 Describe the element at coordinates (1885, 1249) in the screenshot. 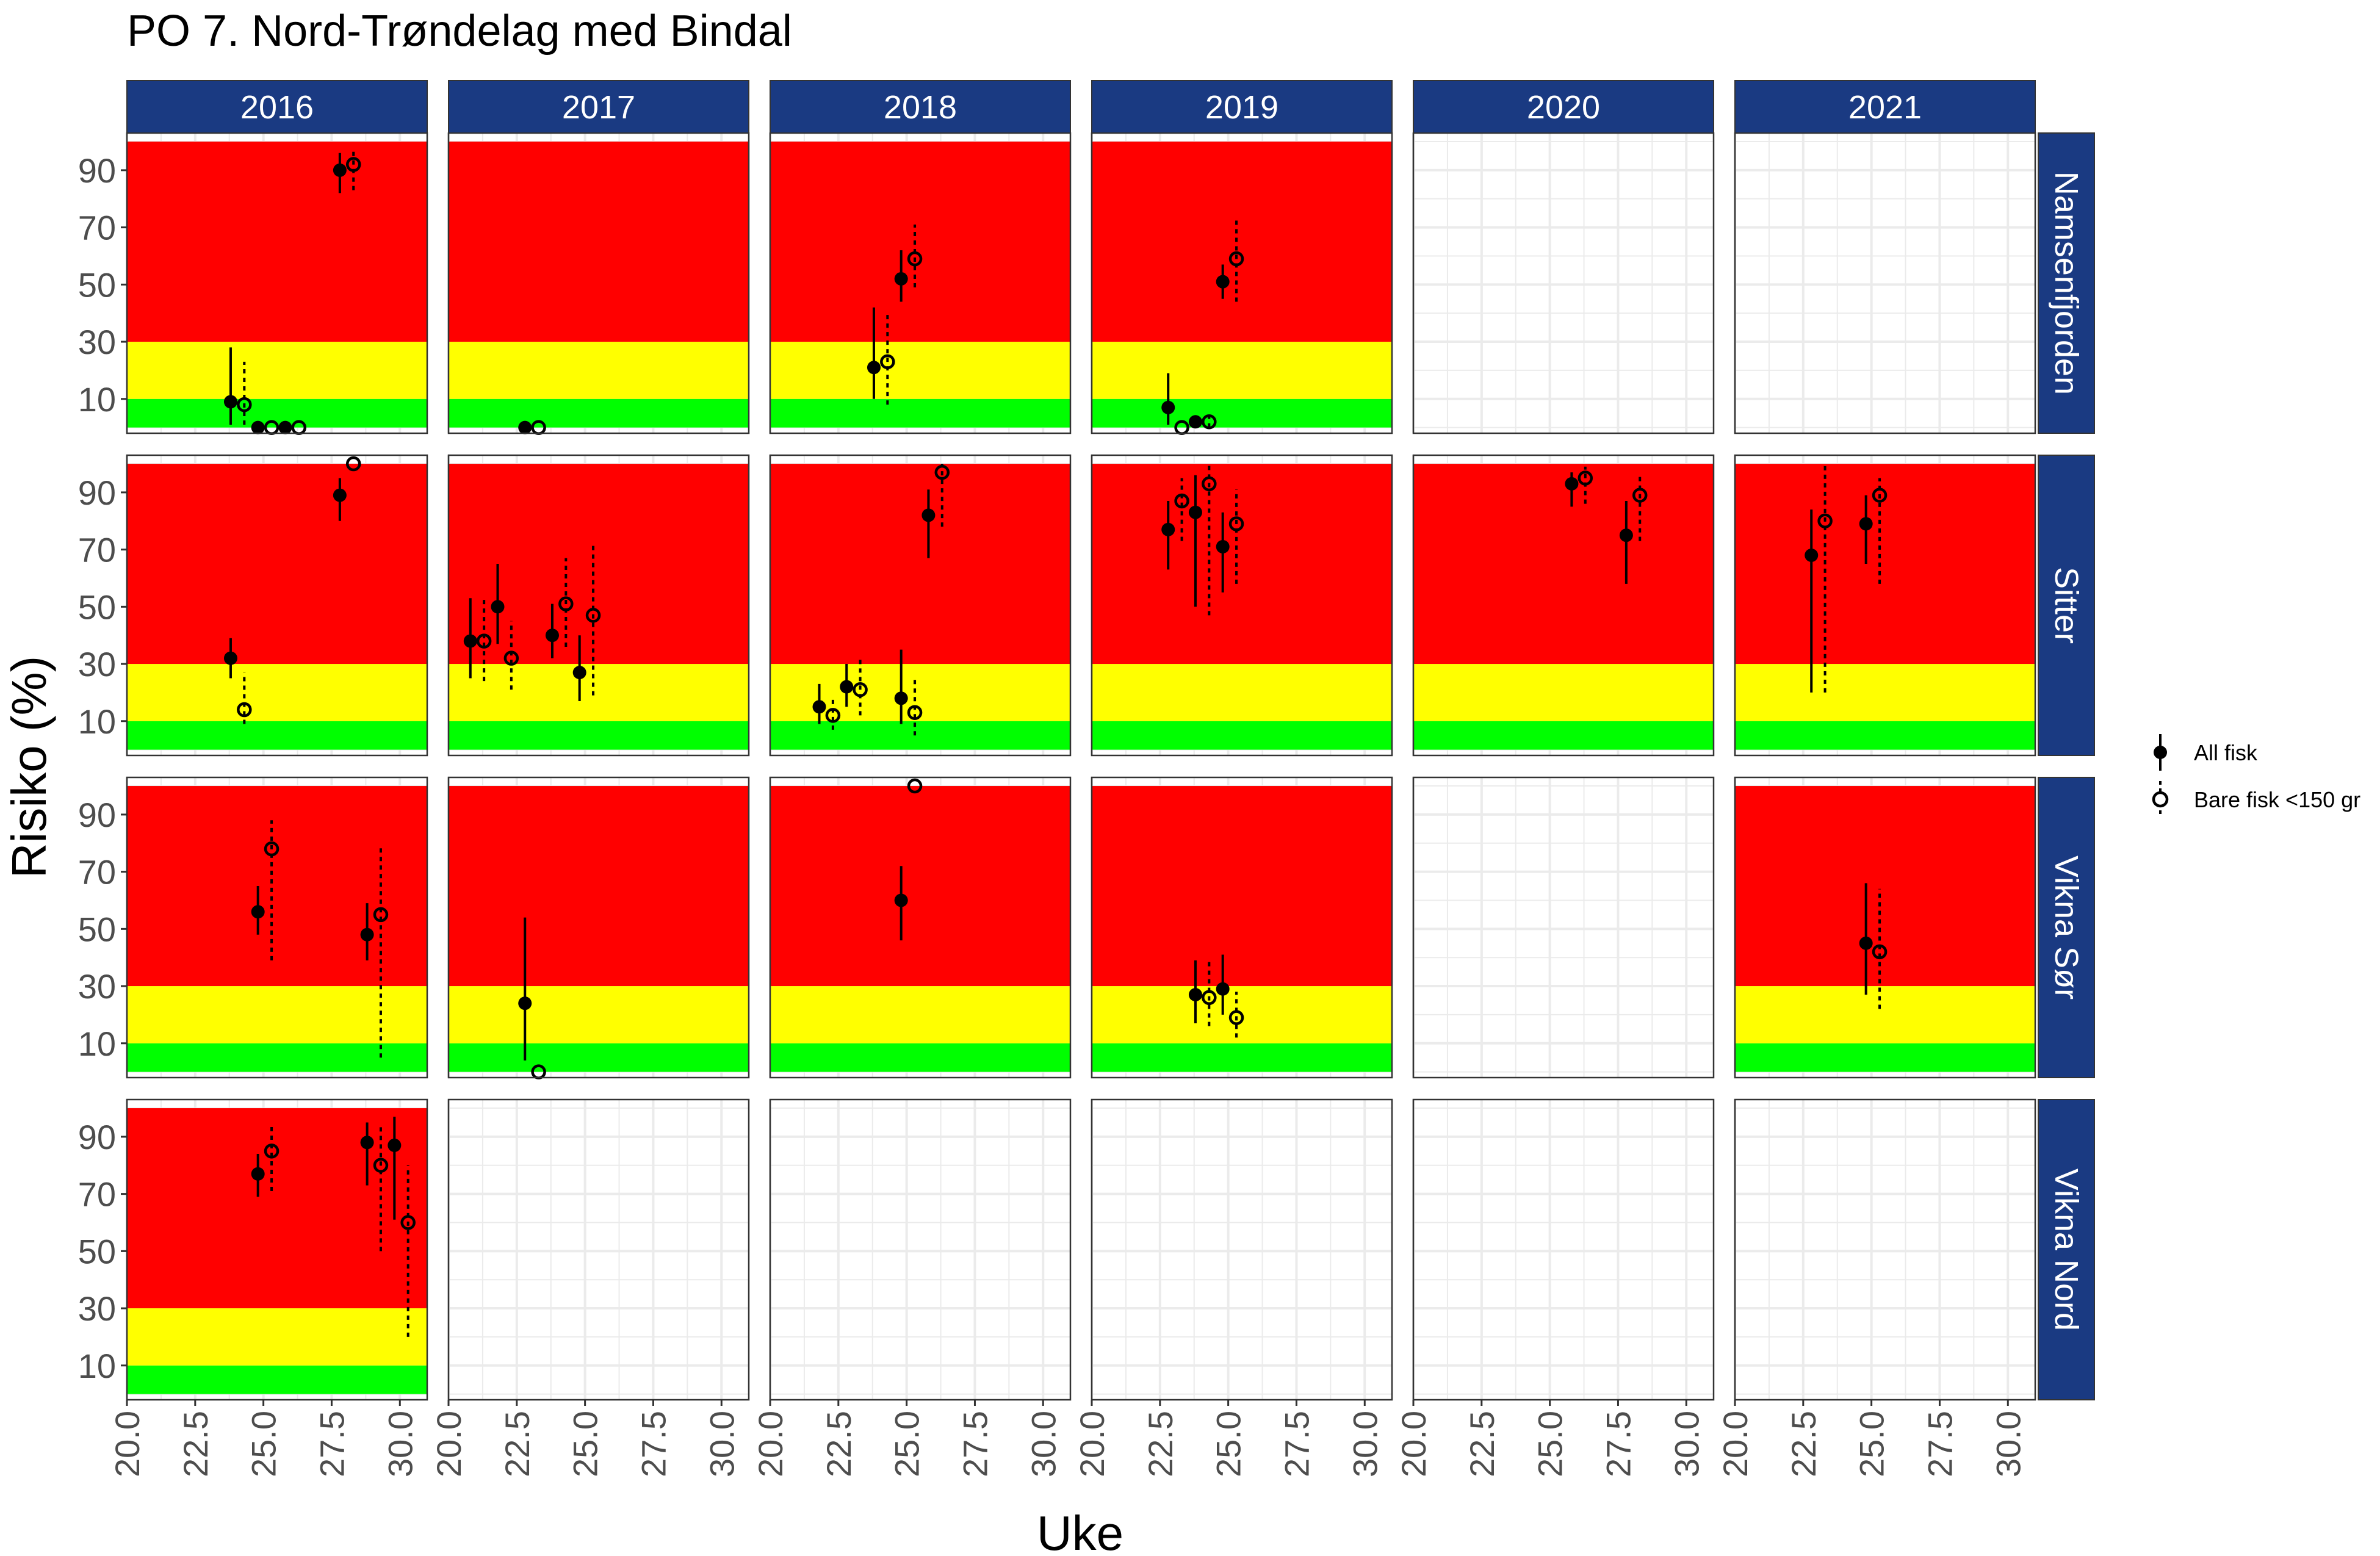

I see `panel-2021-vikna-nord` at that location.